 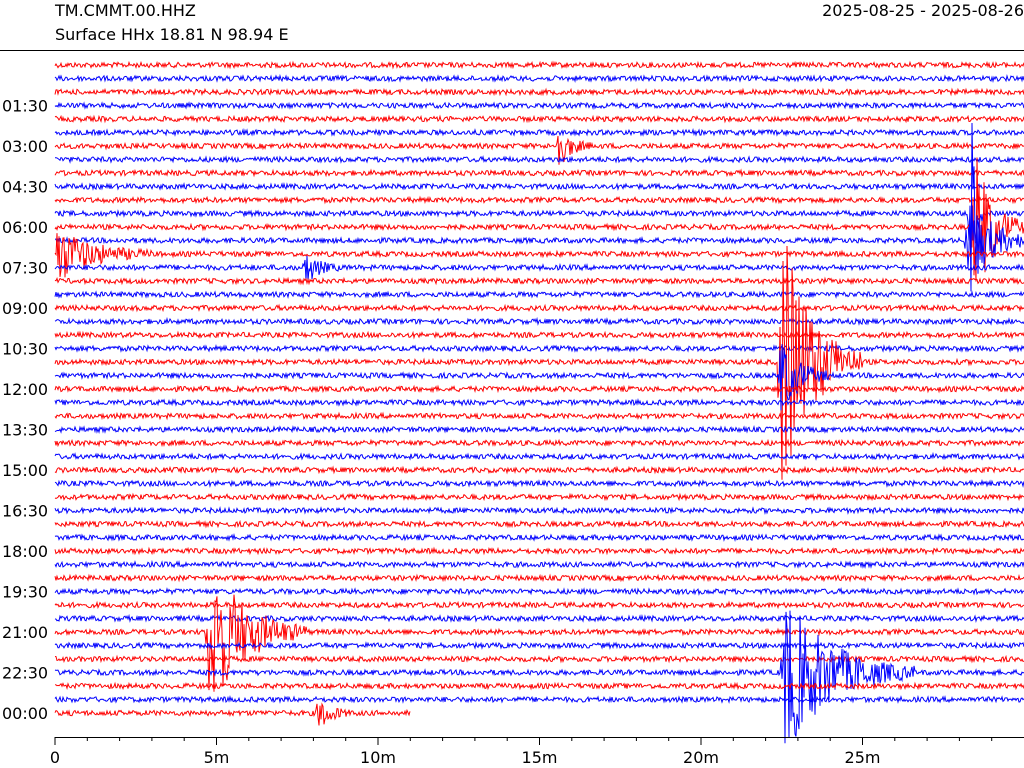 What do you see at coordinates (217, 757) in the screenshot?
I see `x-tick-label: 5m` at bounding box center [217, 757].